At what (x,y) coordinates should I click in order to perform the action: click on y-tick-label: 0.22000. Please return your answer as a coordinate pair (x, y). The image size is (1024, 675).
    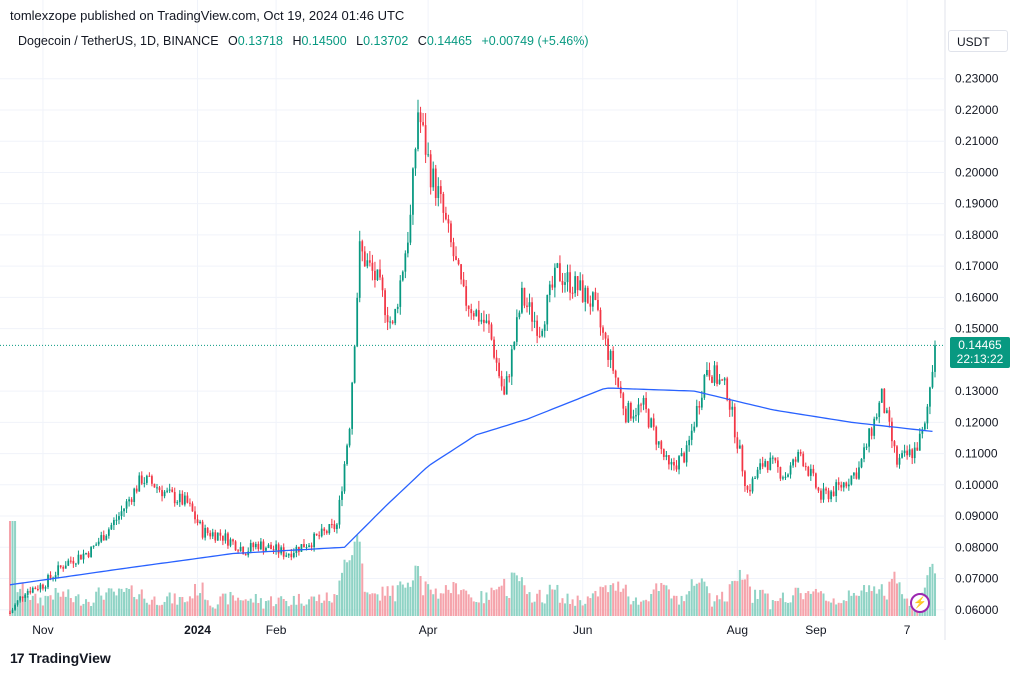
    Looking at the image, I should click on (977, 110).